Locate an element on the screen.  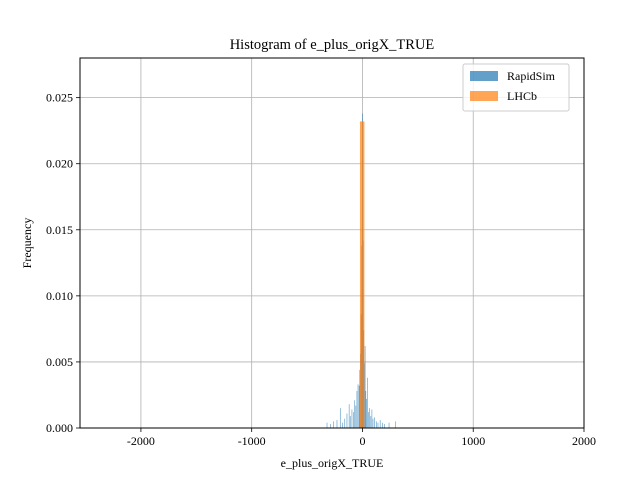
y-tick-label: 0.005 is located at coordinates (59, 362).